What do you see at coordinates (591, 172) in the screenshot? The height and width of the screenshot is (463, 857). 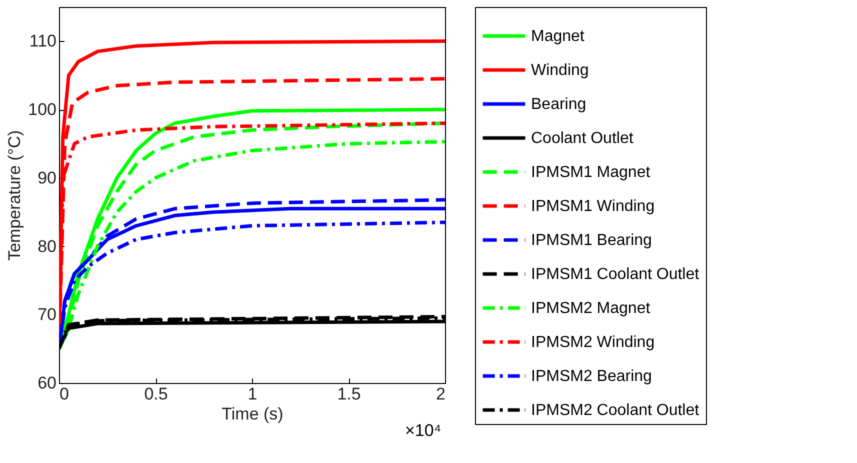 I see `legend-label: IPMSM1 Magnet` at bounding box center [591, 172].